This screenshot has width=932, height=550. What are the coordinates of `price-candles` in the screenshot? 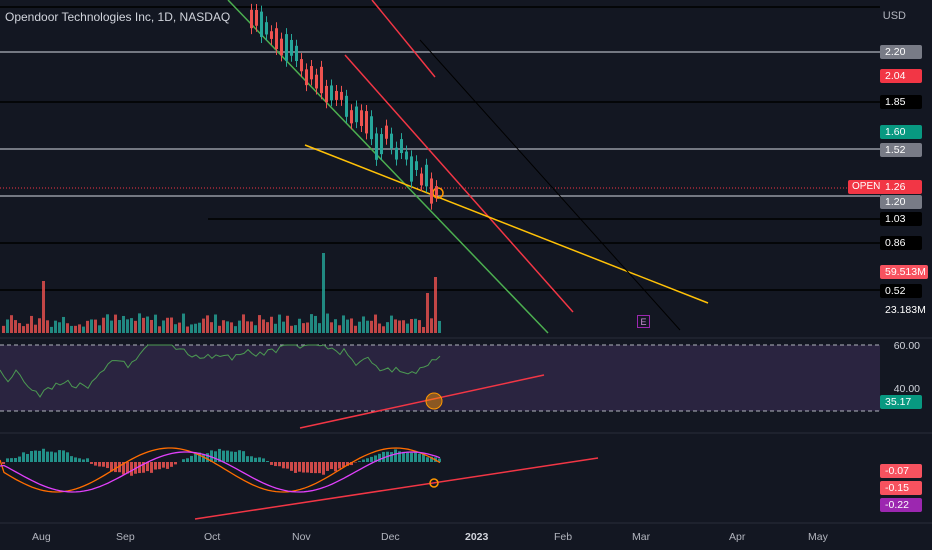 It's located at (344, 106).